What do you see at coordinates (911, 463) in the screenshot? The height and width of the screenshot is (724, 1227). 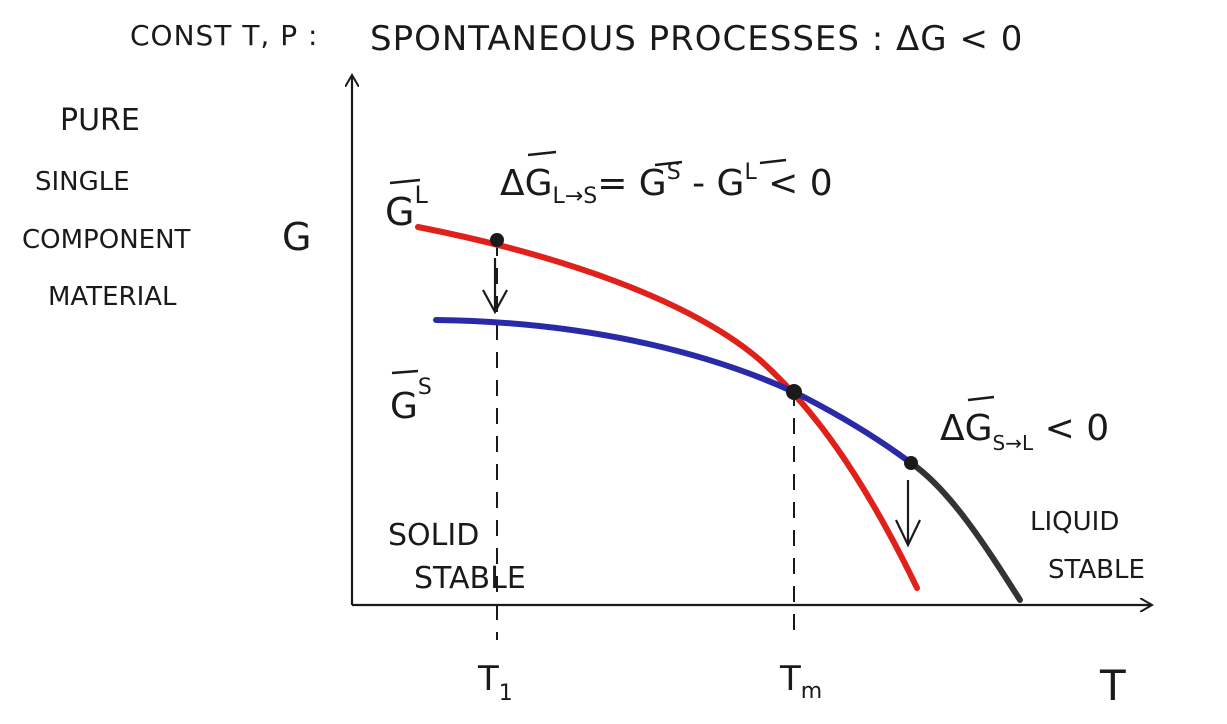 I see `solid-point-above-tm` at bounding box center [911, 463].